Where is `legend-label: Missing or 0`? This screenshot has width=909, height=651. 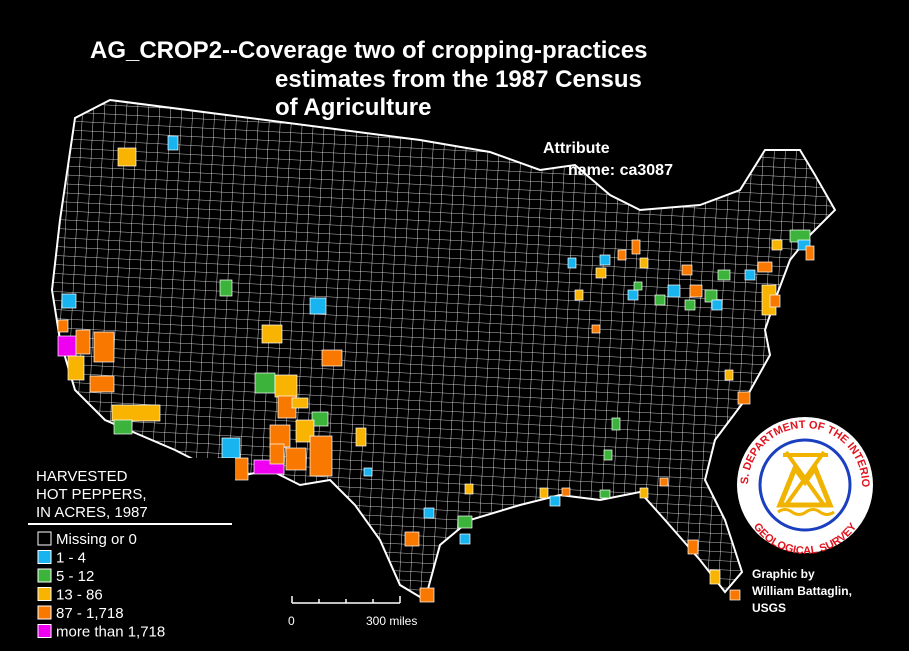 legend-label: Missing or 0 is located at coordinates (96, 539).